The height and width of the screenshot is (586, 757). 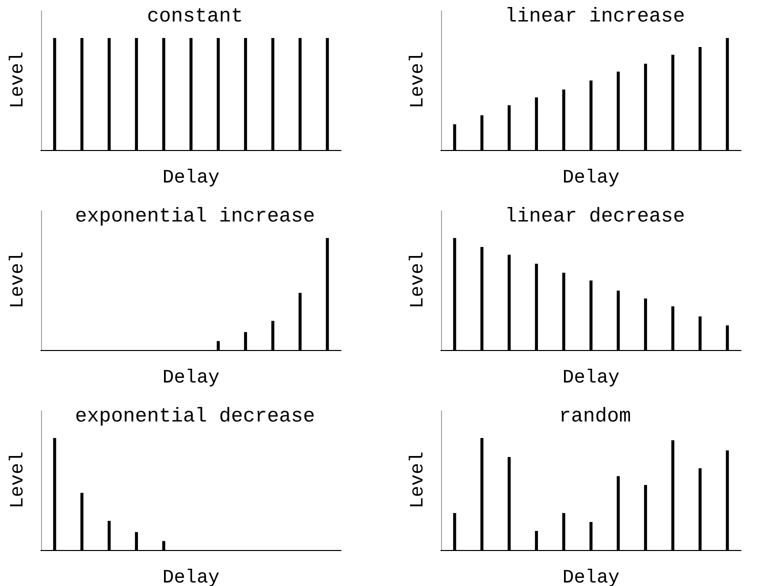 I want to click on chart-title: linear decrease, so click(x=595, y=217).